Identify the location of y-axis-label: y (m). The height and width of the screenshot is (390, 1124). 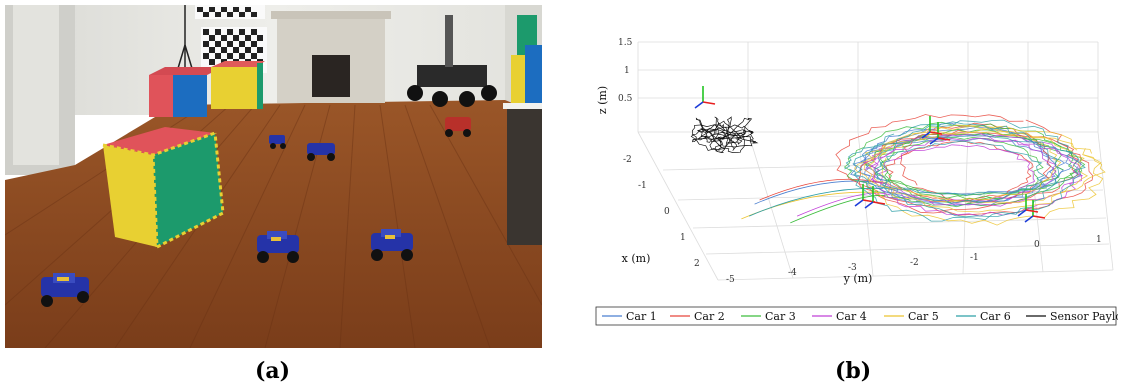
(858, 278).